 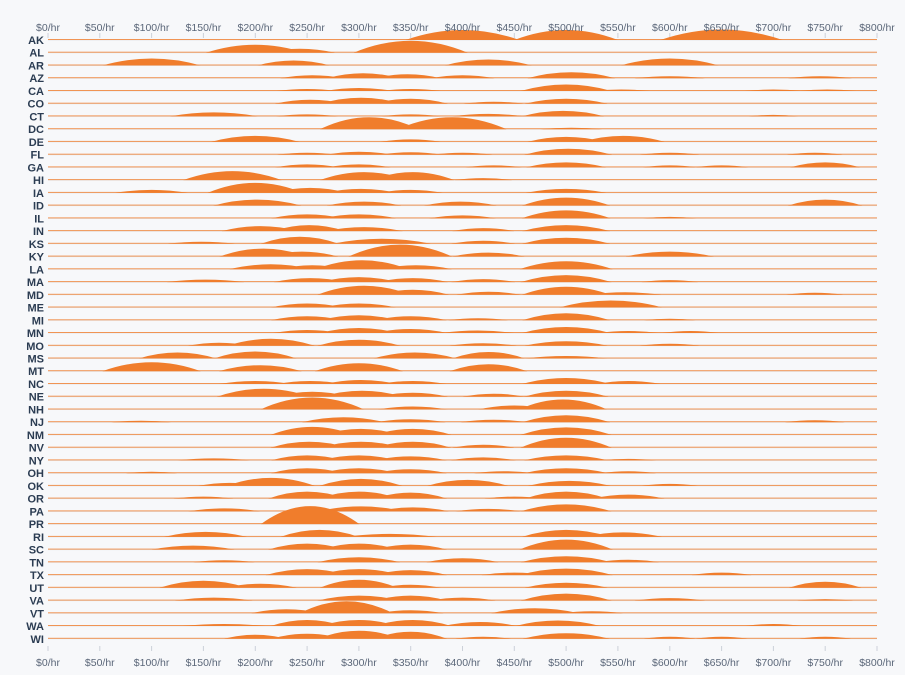 What do you see at coordinates (566, 75) in the screenshot?
I see `density-curve-AZ` at bounding box center [566, 75].